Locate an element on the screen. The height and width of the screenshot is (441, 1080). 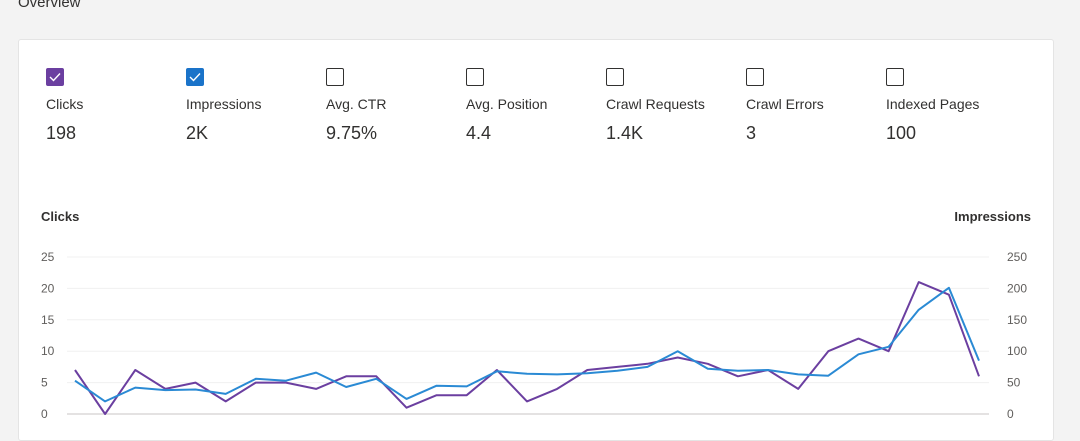
right-tick-label: 50 is located at coordinates (1014, 383).